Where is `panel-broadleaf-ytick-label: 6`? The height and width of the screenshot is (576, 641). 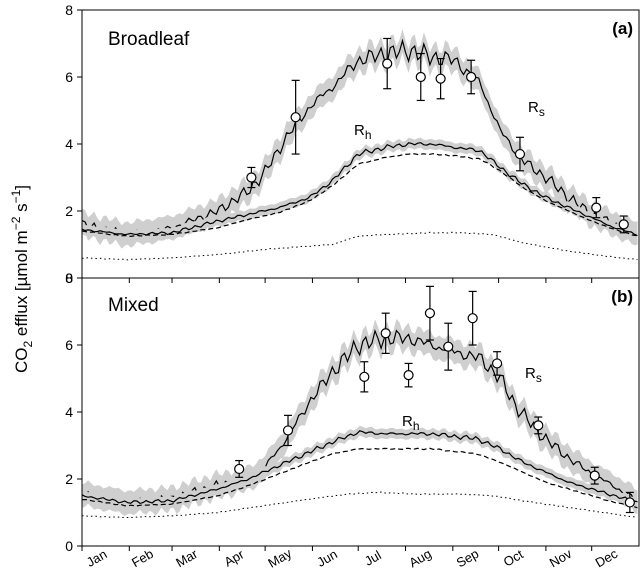 panel-broadleaf-ytick-label: 6 is located at coordinates (69, 77).